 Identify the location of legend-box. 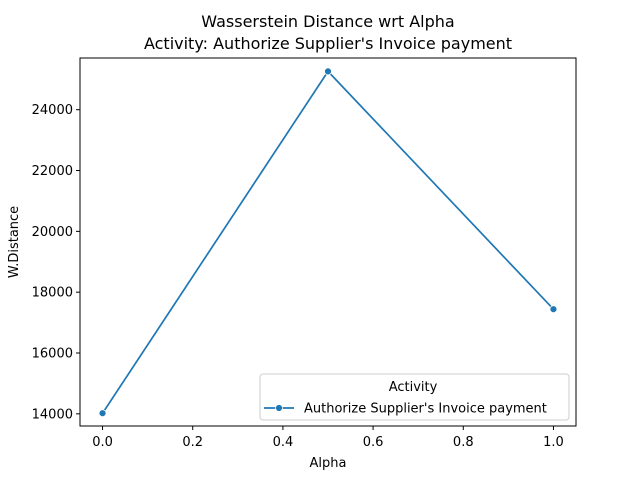
(414, 397).